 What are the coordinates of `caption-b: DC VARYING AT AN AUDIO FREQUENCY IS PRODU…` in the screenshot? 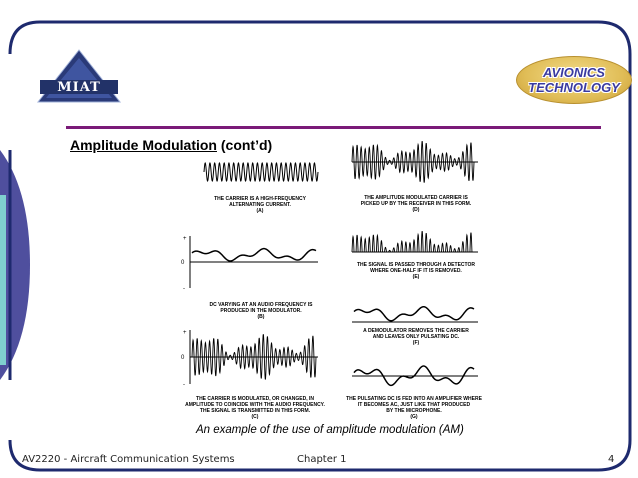 It's located at (261, 311).